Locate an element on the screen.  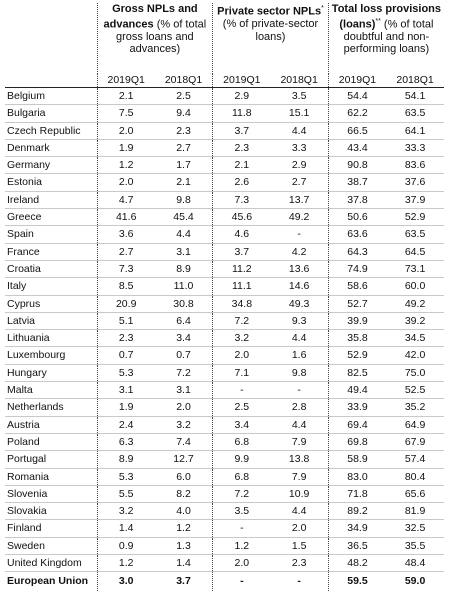
value-cell: 34.5 is located at coordinates (415, 338).